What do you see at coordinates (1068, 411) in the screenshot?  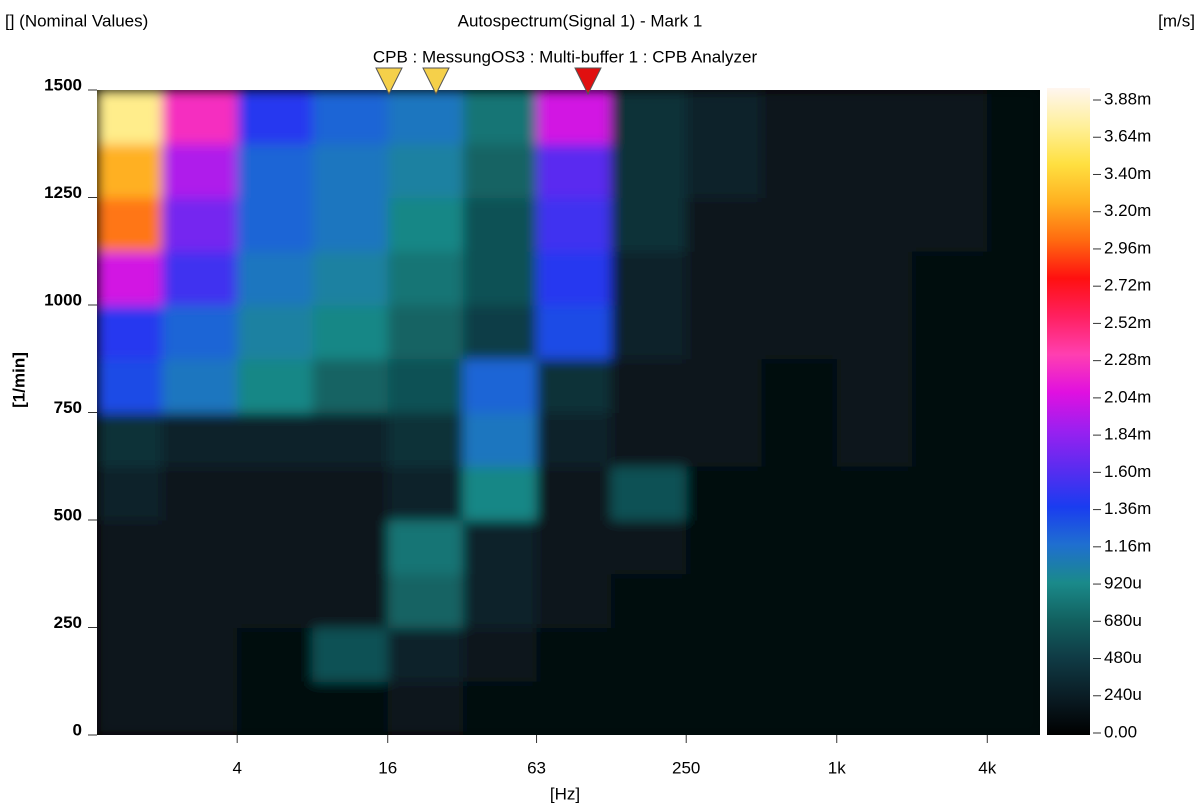 I see `colorbar` at bounding box center [1068, 411].